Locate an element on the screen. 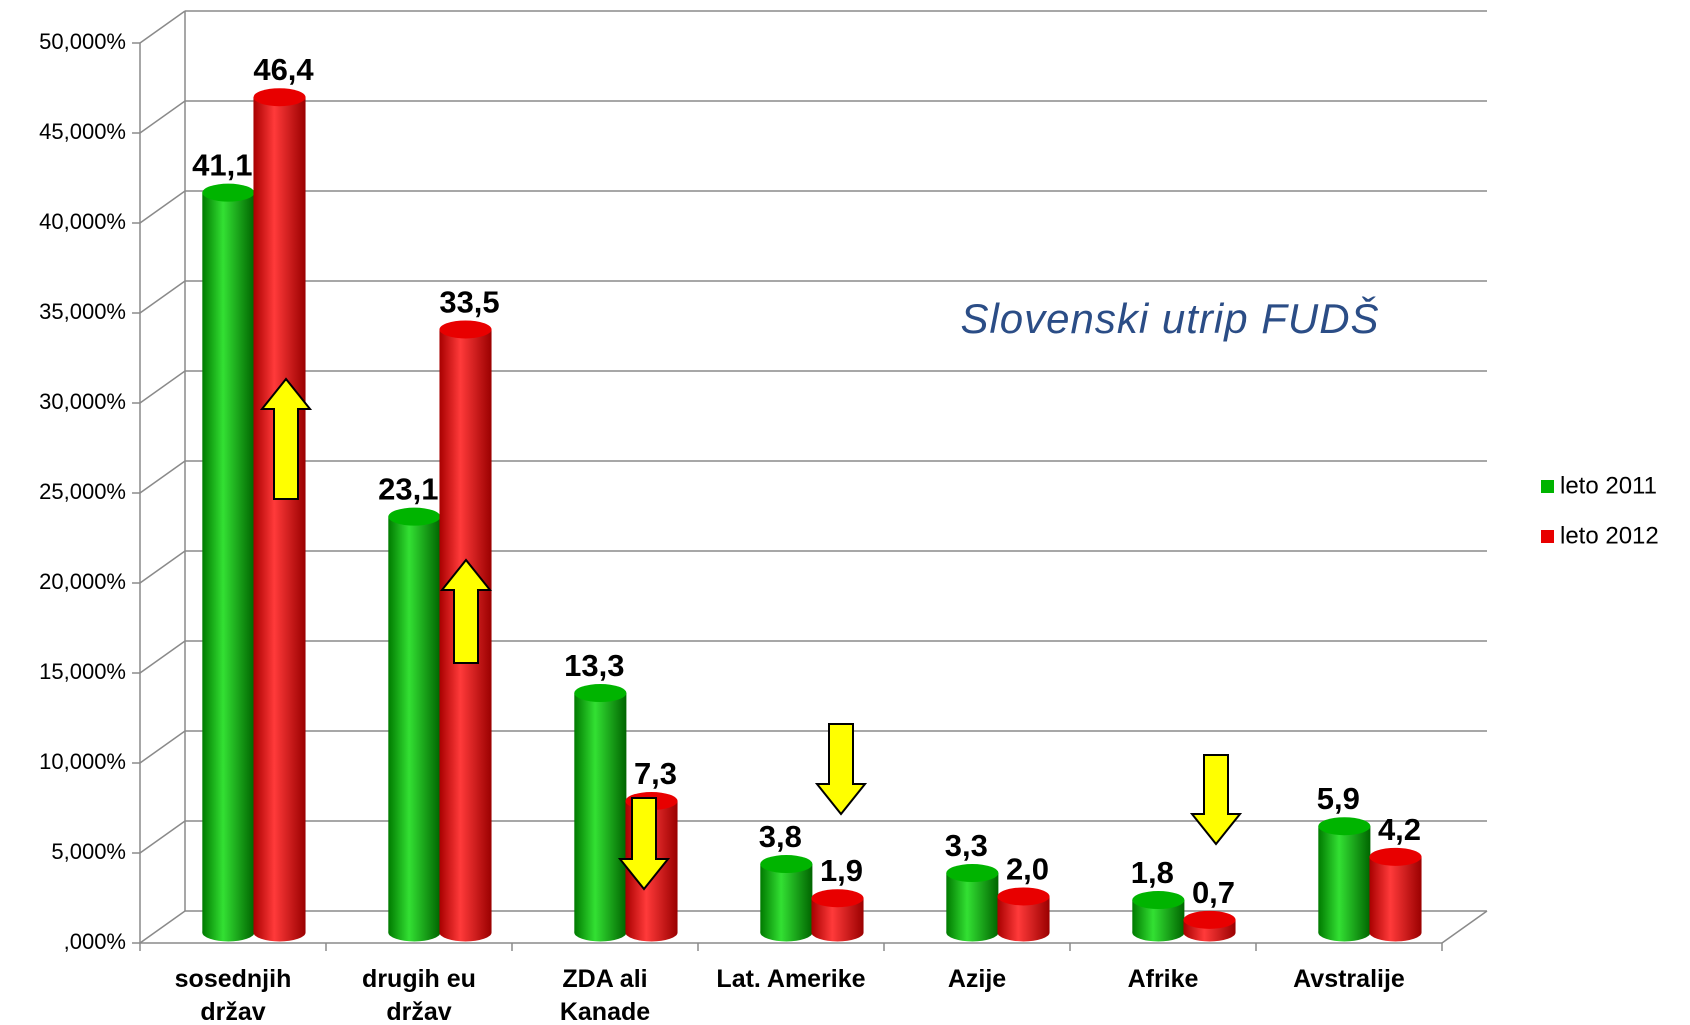  legend-label: leto 2012 is located at coordinates (1609, 535).